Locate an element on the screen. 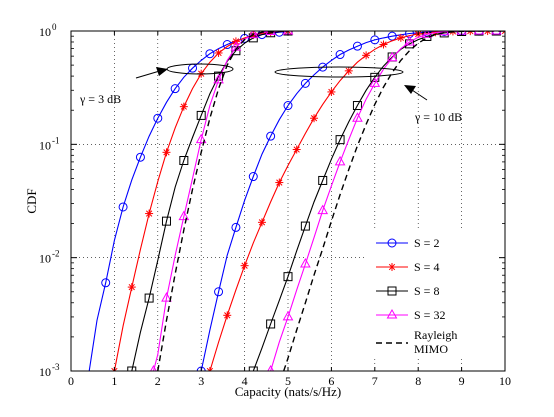  annotation-label-10db: γ = 10 dB is located at coordinates (438, 117).